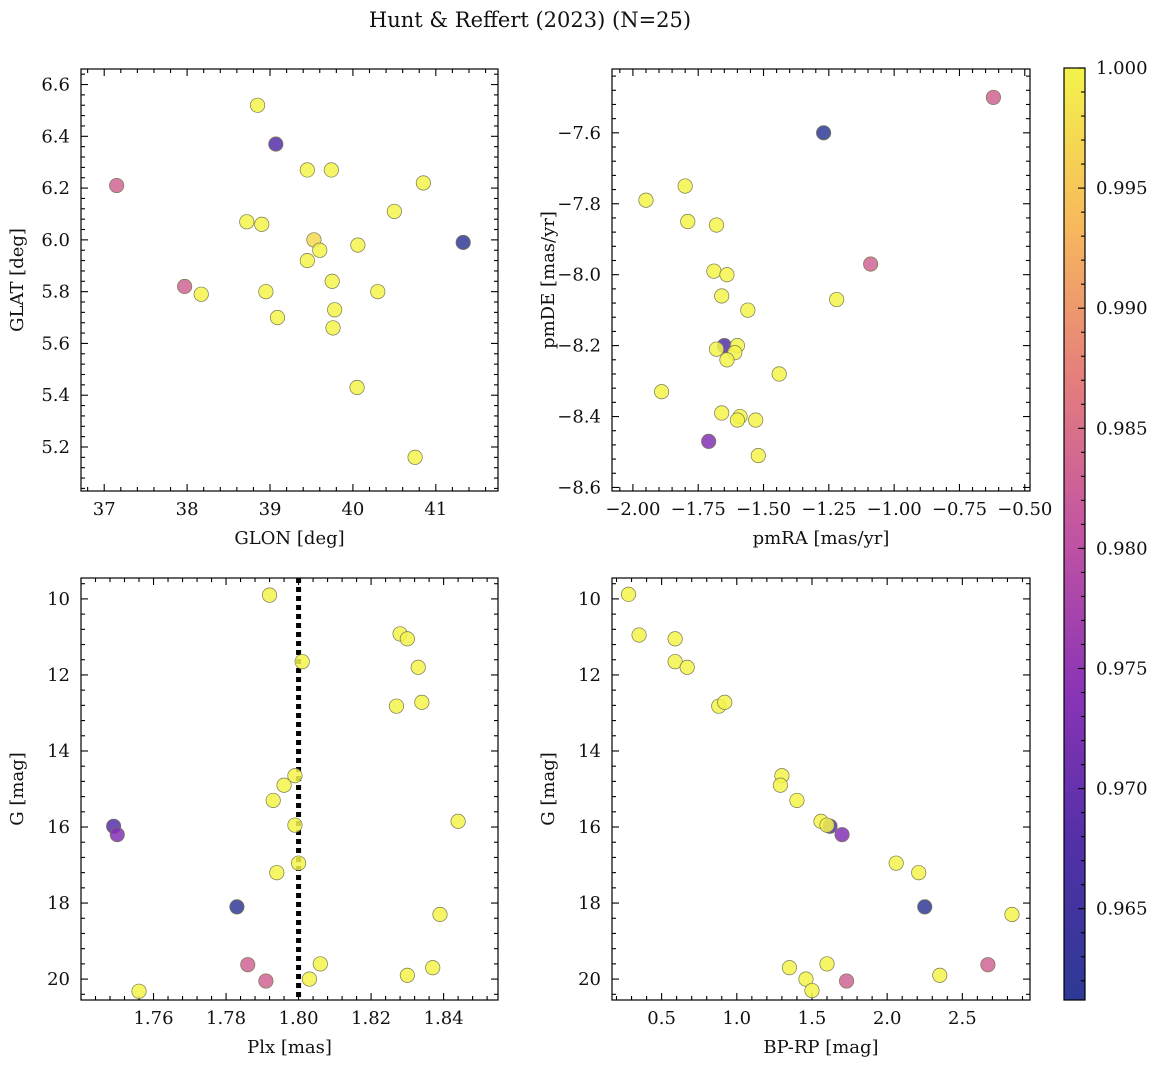  I want to click on x-tick-label: −0.75, so click(959, 509).